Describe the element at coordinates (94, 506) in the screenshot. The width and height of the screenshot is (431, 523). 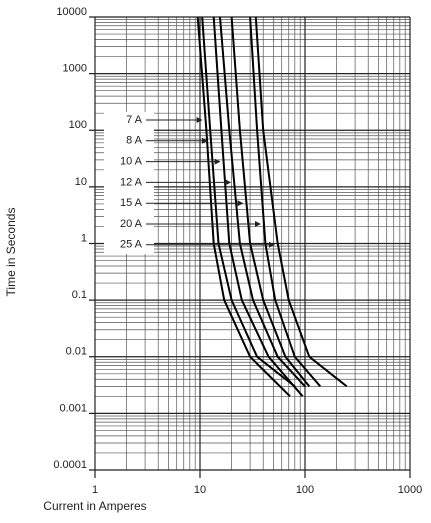
I see `x-axis-title: Current in Amperes` at that location.